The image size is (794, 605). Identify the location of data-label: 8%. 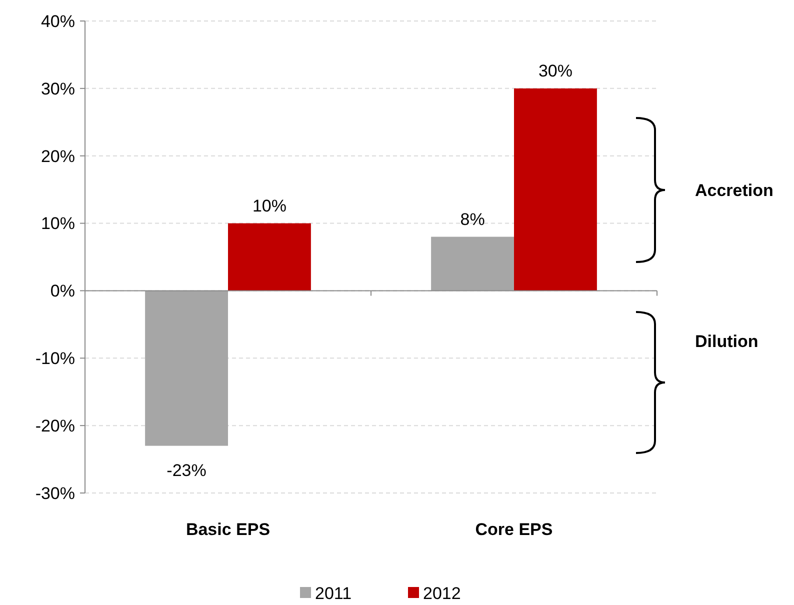
(472, 219).